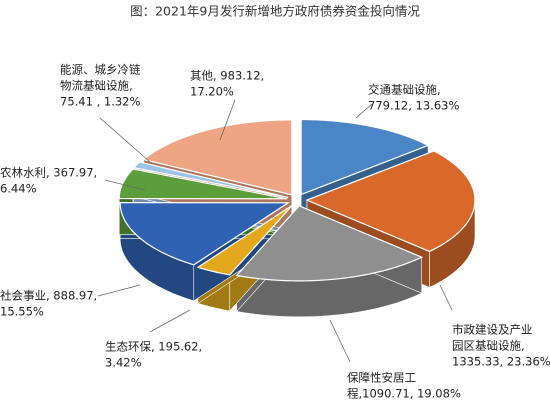 The width and height of the screenshot is (550, 405). What do you see at coordinates (413, 106) in the screenshot?
I see `data-label: 779.12, 13.63%` at bounding box center [413, 106].